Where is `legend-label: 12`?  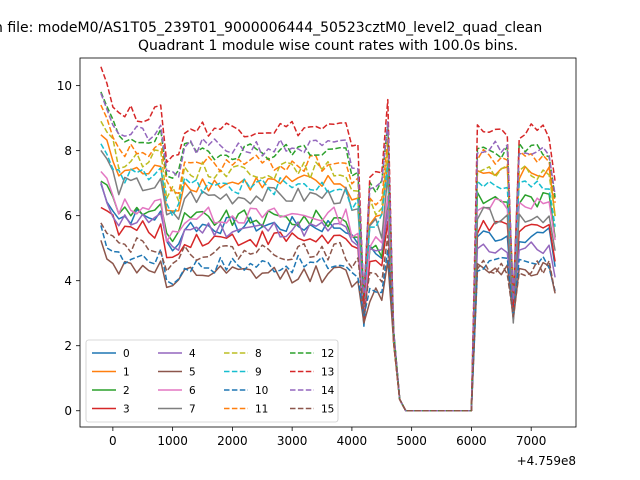
legend-label: 12 is located at coordinates (327, 354).